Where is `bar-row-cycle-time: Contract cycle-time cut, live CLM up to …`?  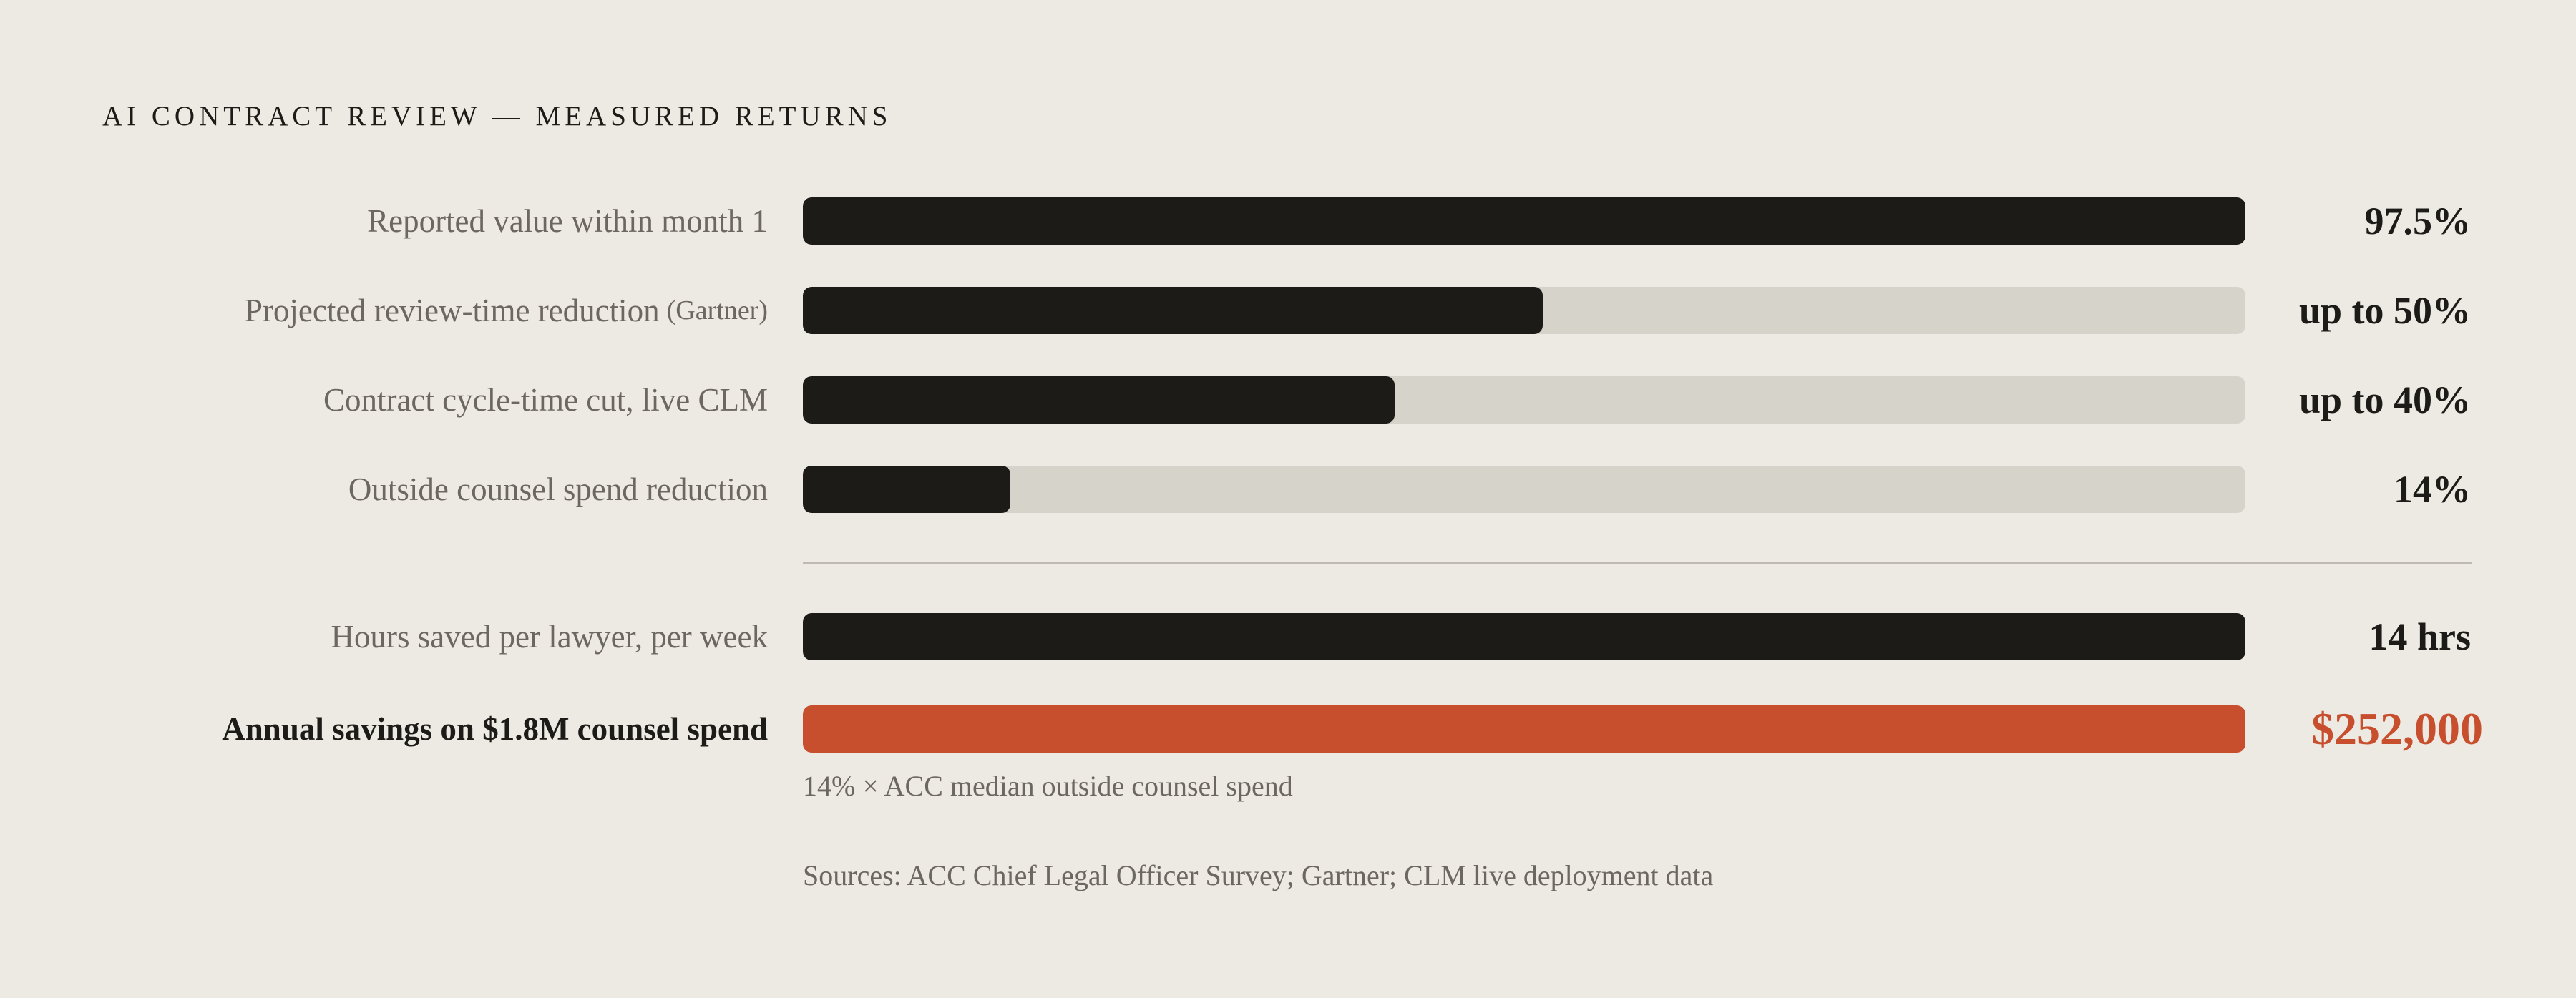 bar-row-cycle-time: Contract cycle-time cut, live CLM up to … is located at coordinates (1288, 400).